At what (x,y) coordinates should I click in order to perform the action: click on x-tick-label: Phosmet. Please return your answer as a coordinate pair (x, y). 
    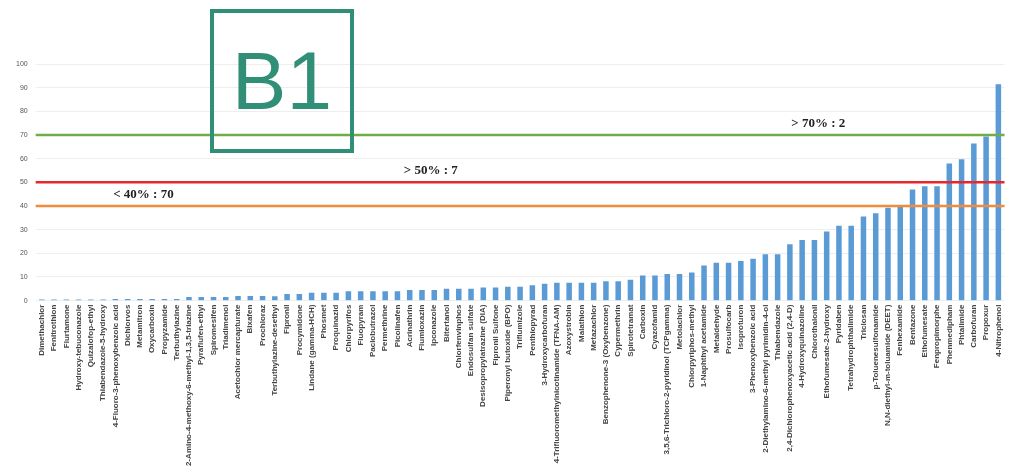
    Looking at the image, I should click on (324, 321).